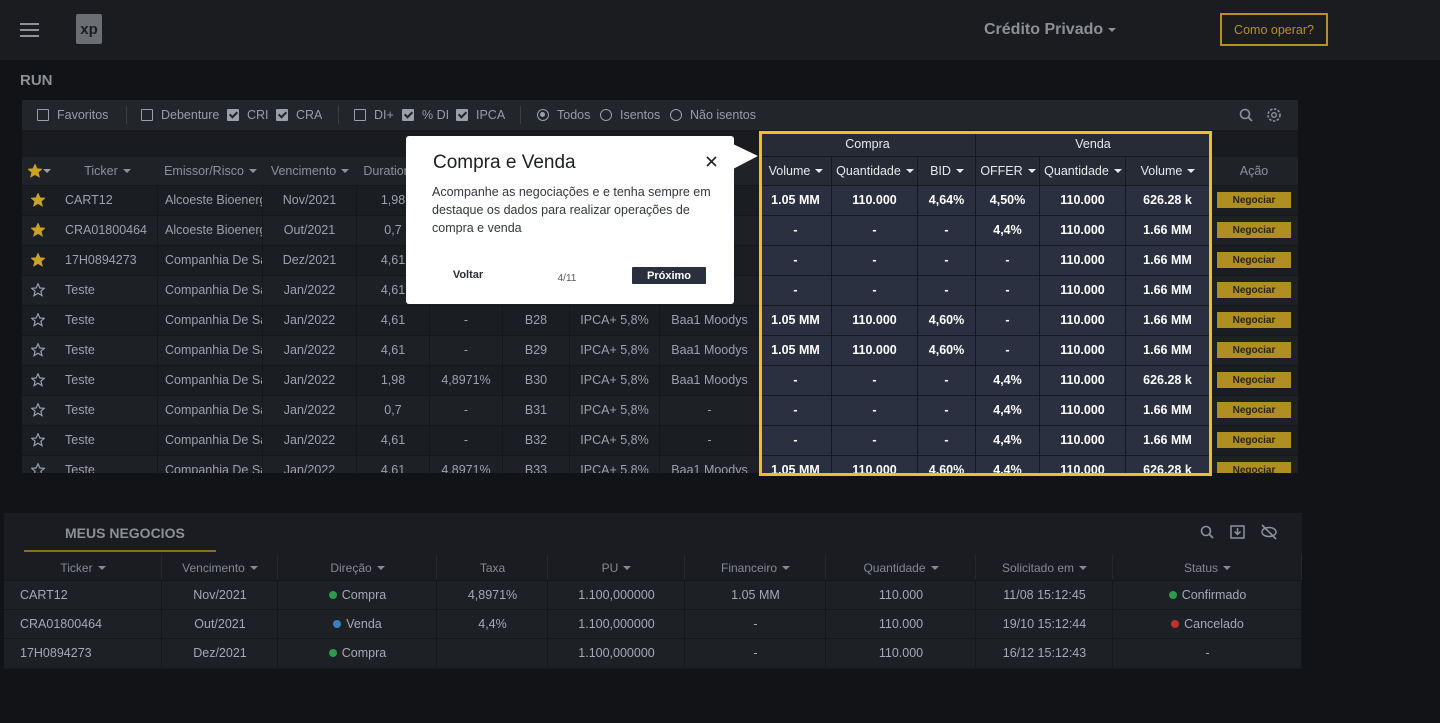 This screenshot has height=723, width=1440. What do you see at coordinates (1007, 468) in the screenshot?
I see `table-cell: 4,4%` at bounding box center [1007, 468].